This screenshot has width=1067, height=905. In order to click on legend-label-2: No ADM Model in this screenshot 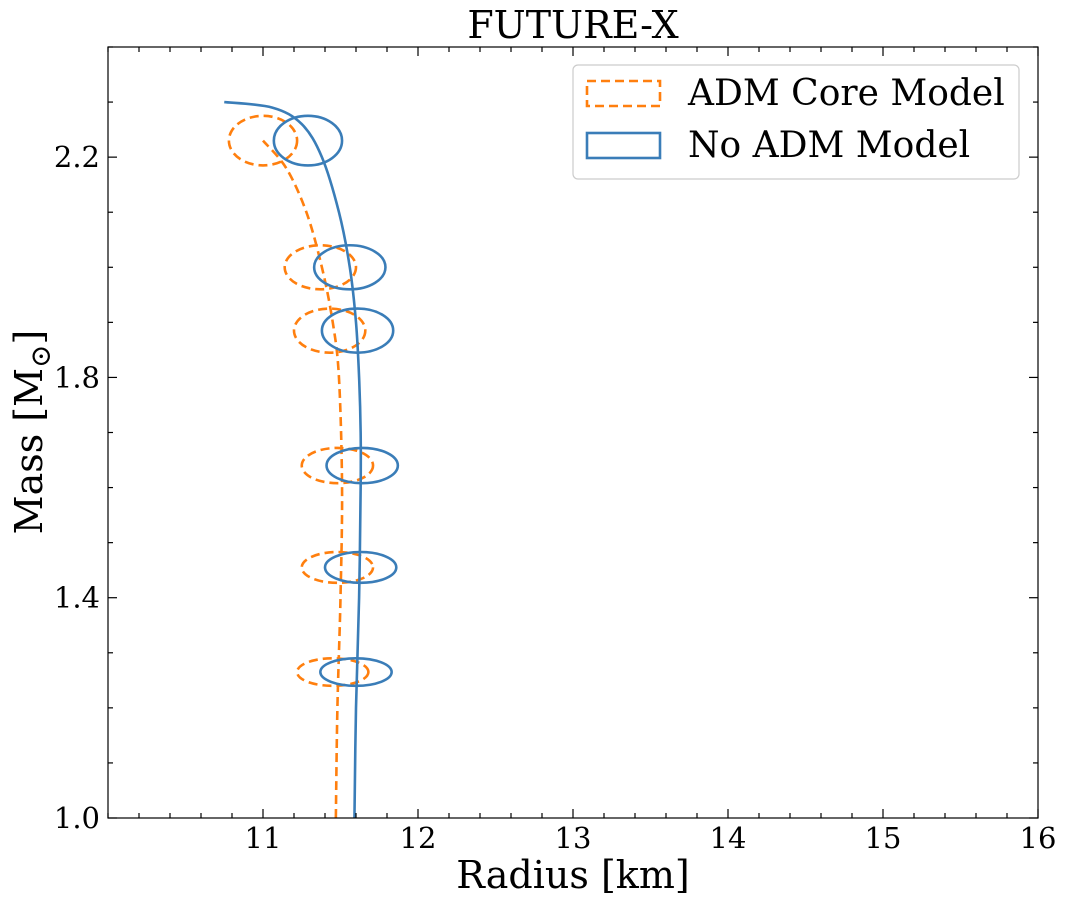, I will do `click(829, 145)`.